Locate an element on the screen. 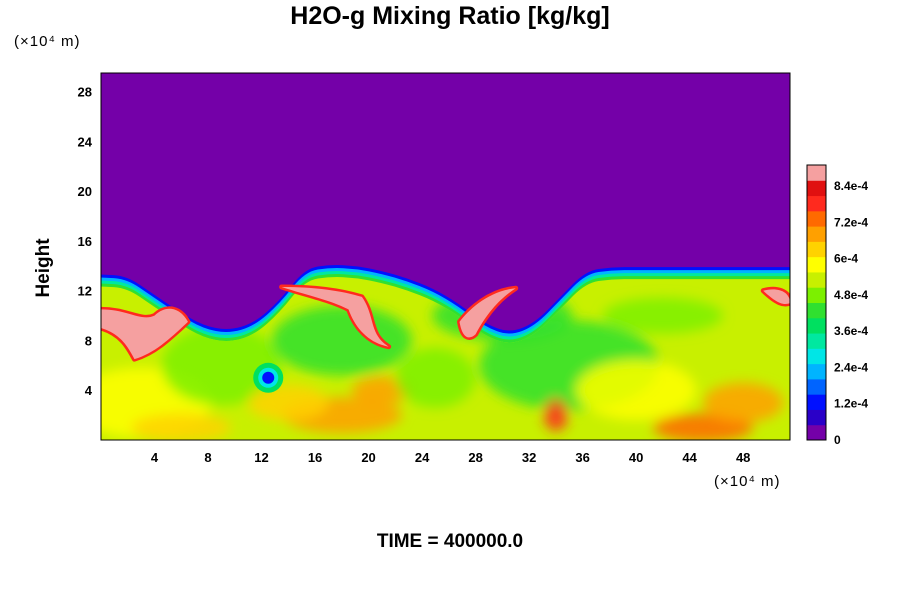 Image resolution: width=900 pixels, height=600 pixels. colorbar-tick-label: 3.6e-4 is located at coordinates (851, 331).